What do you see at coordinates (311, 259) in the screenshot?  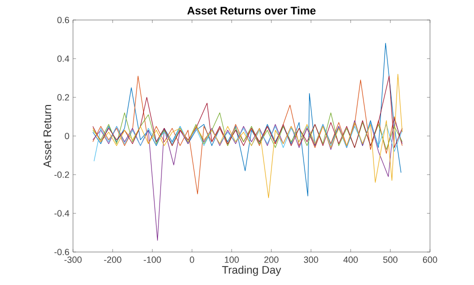 I see `x-tick-label: 300` at bounding box center [311, 259].